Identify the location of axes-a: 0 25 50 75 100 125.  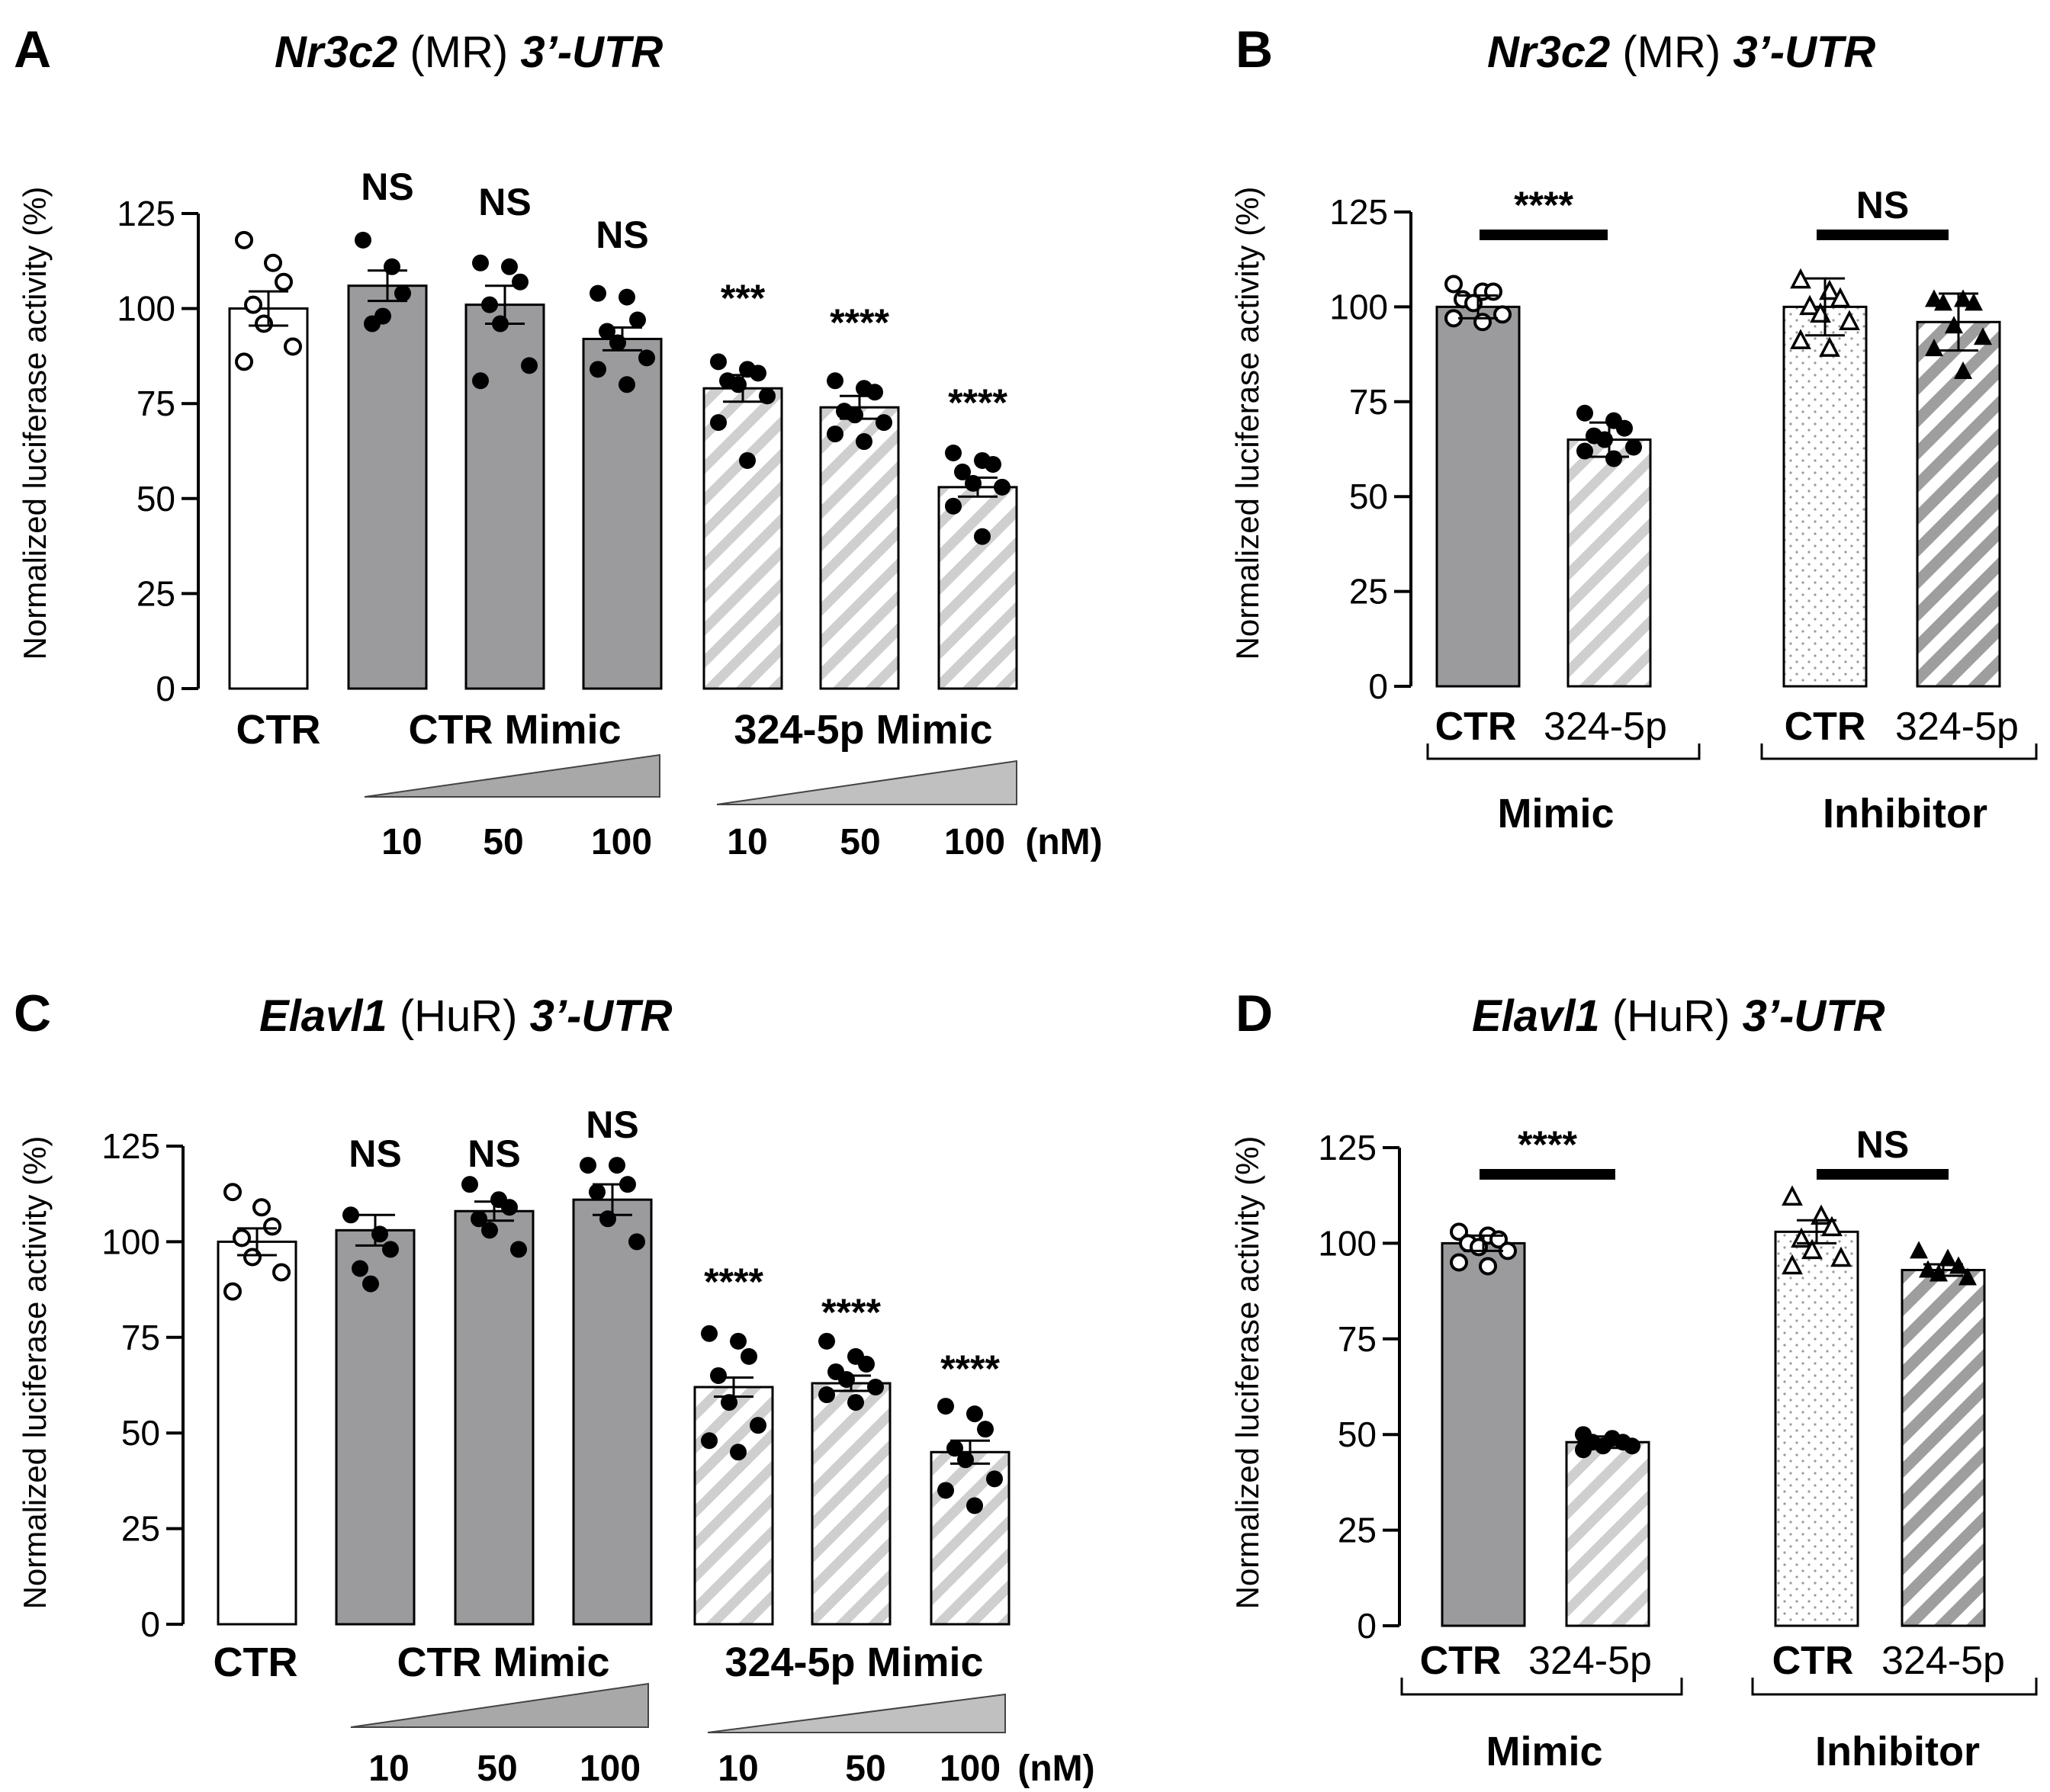
(158, 451).